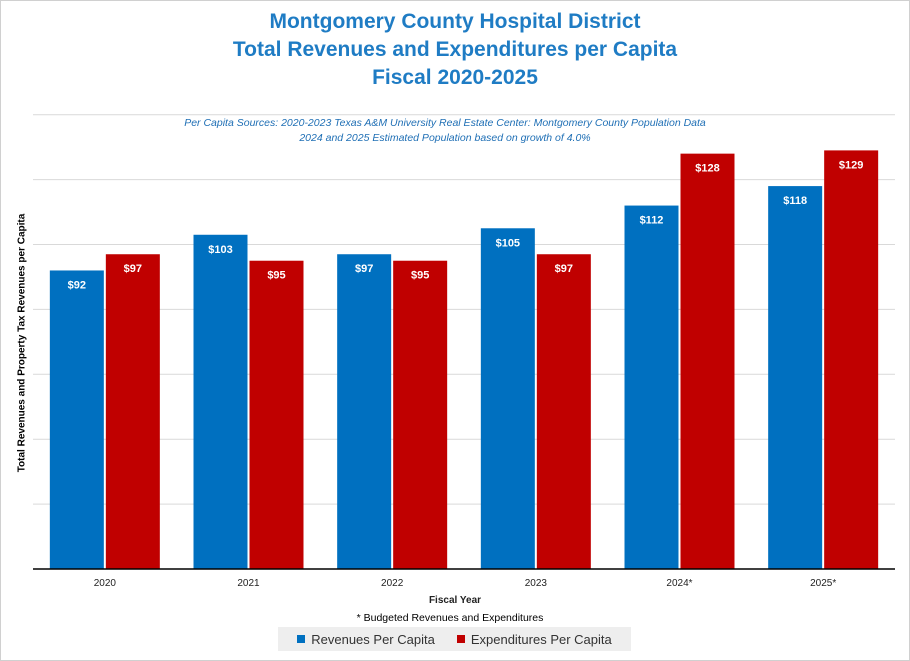 This screenshot has height=661, width=910. Describe the element at coordinates (508, 243) in the screenshot. I see `data-label: $105` at that location.